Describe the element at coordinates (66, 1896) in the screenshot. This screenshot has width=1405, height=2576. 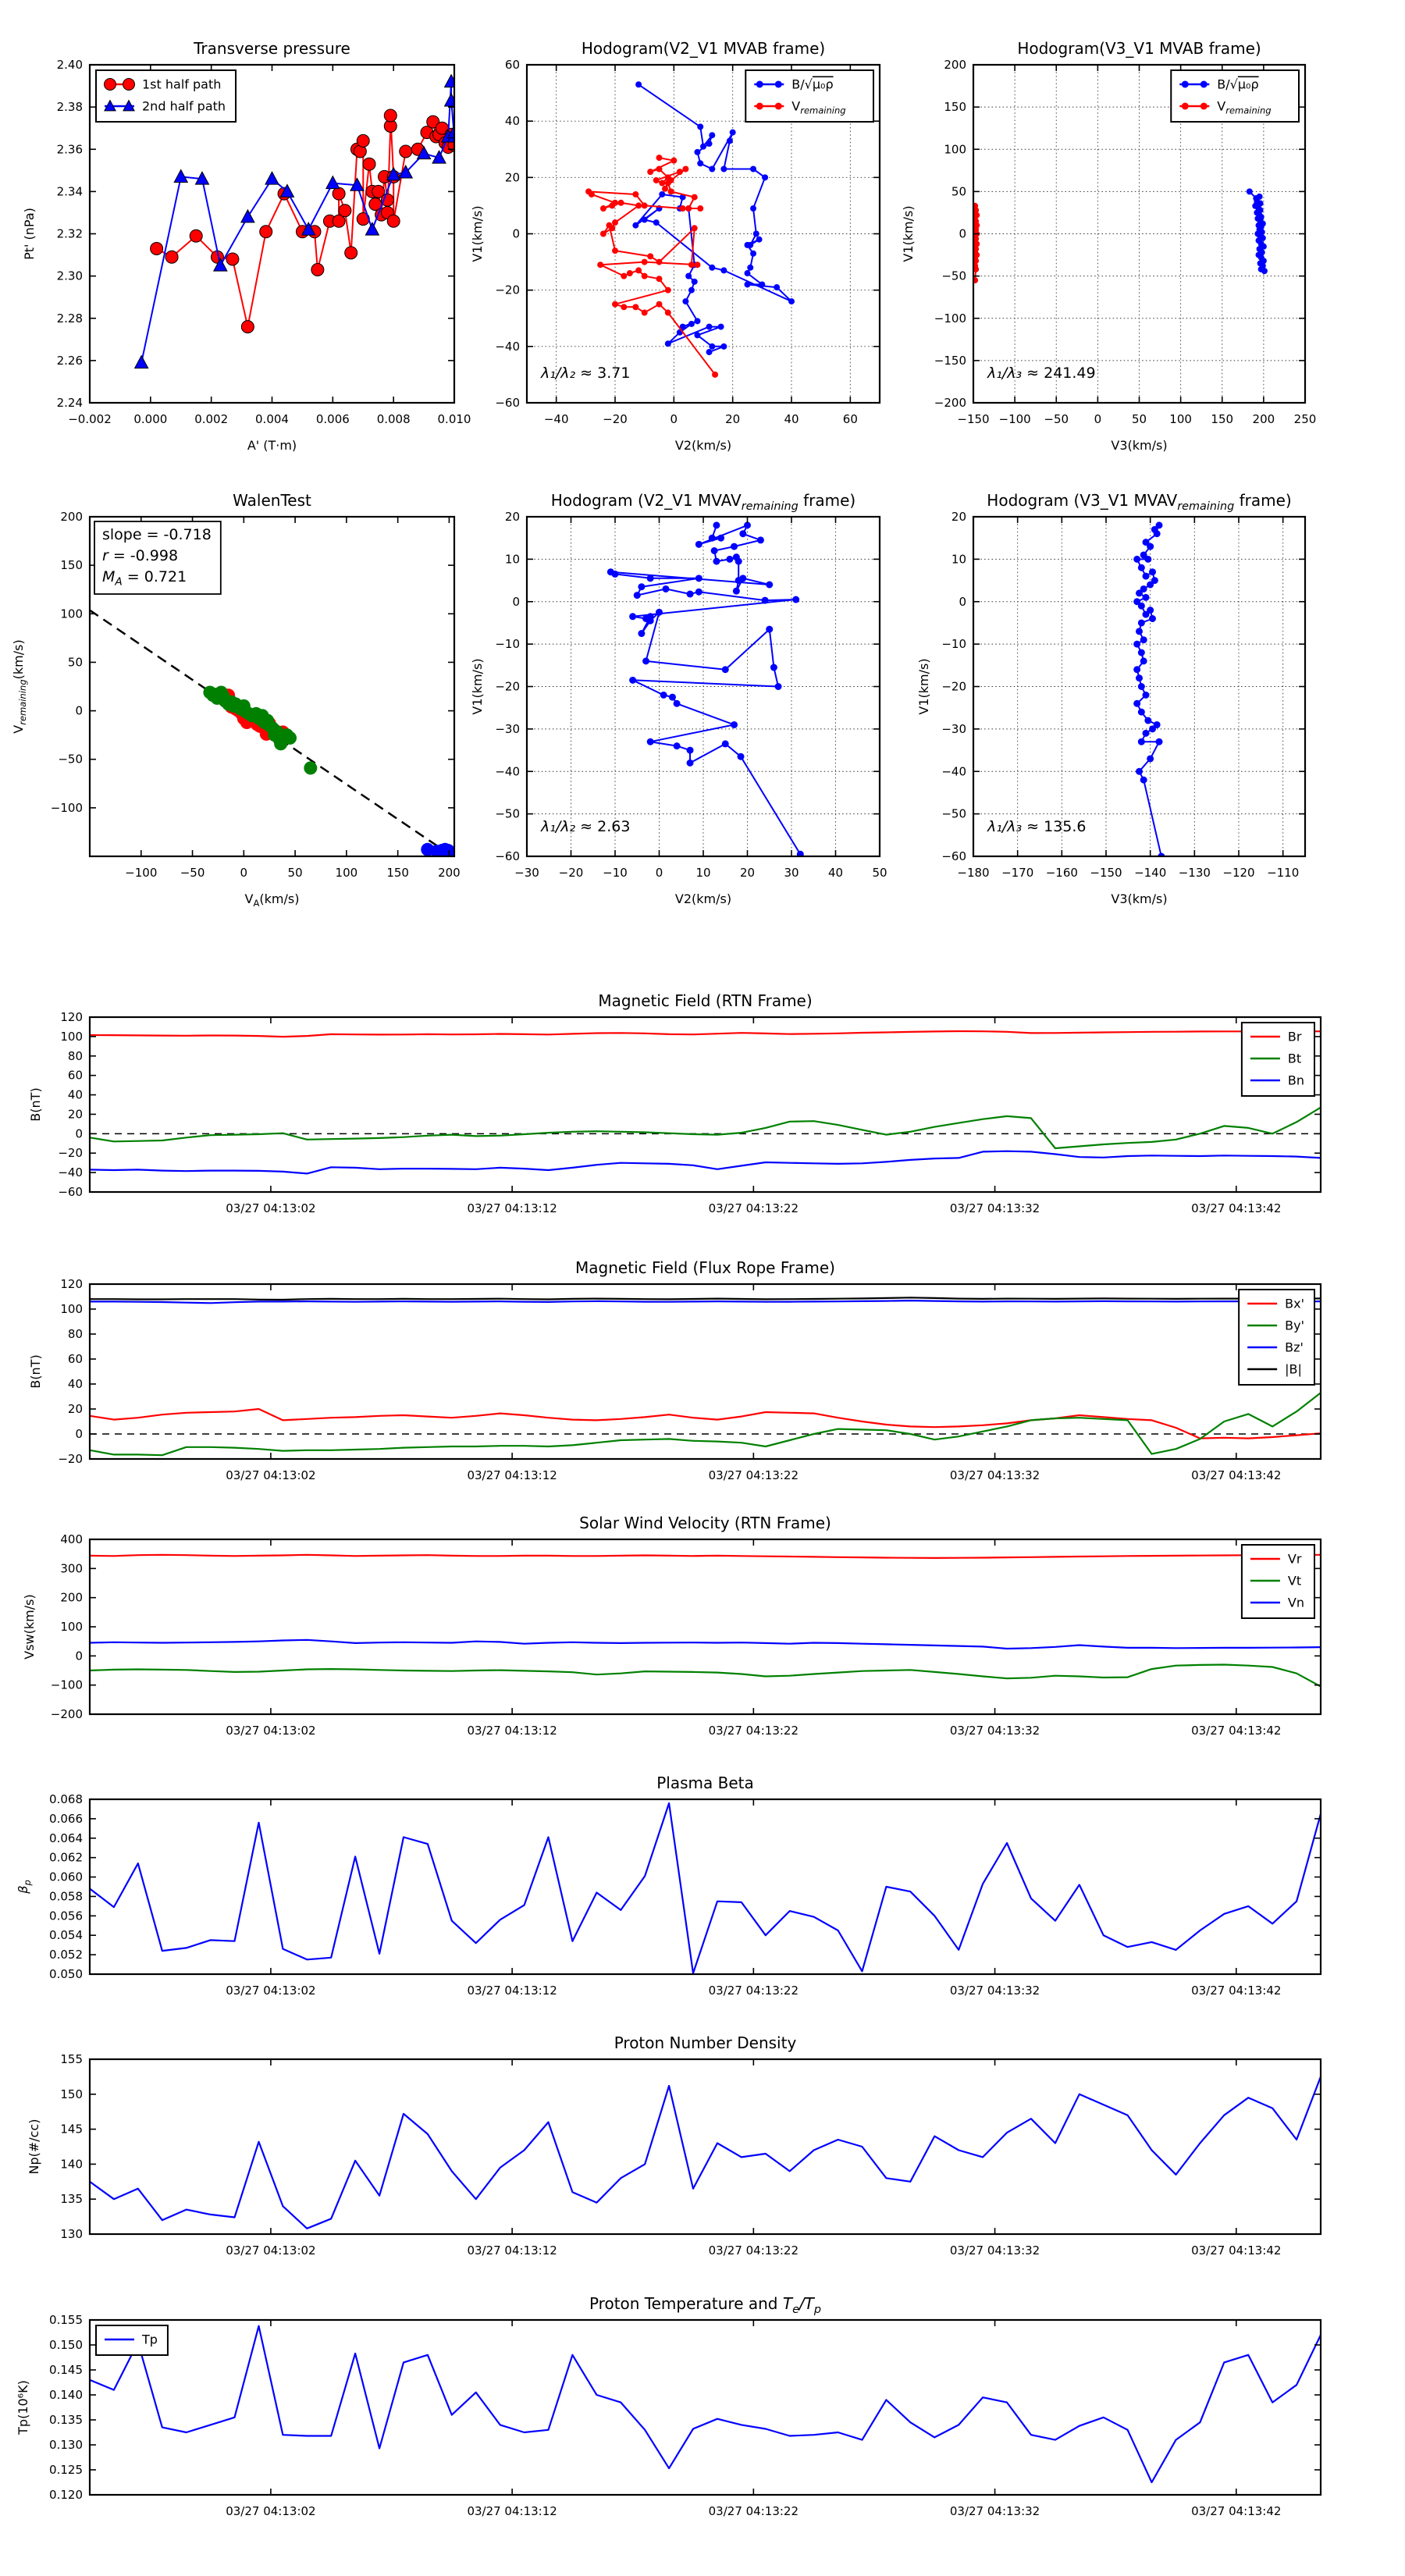
I see `y-tick-label: 0.058` at that location.